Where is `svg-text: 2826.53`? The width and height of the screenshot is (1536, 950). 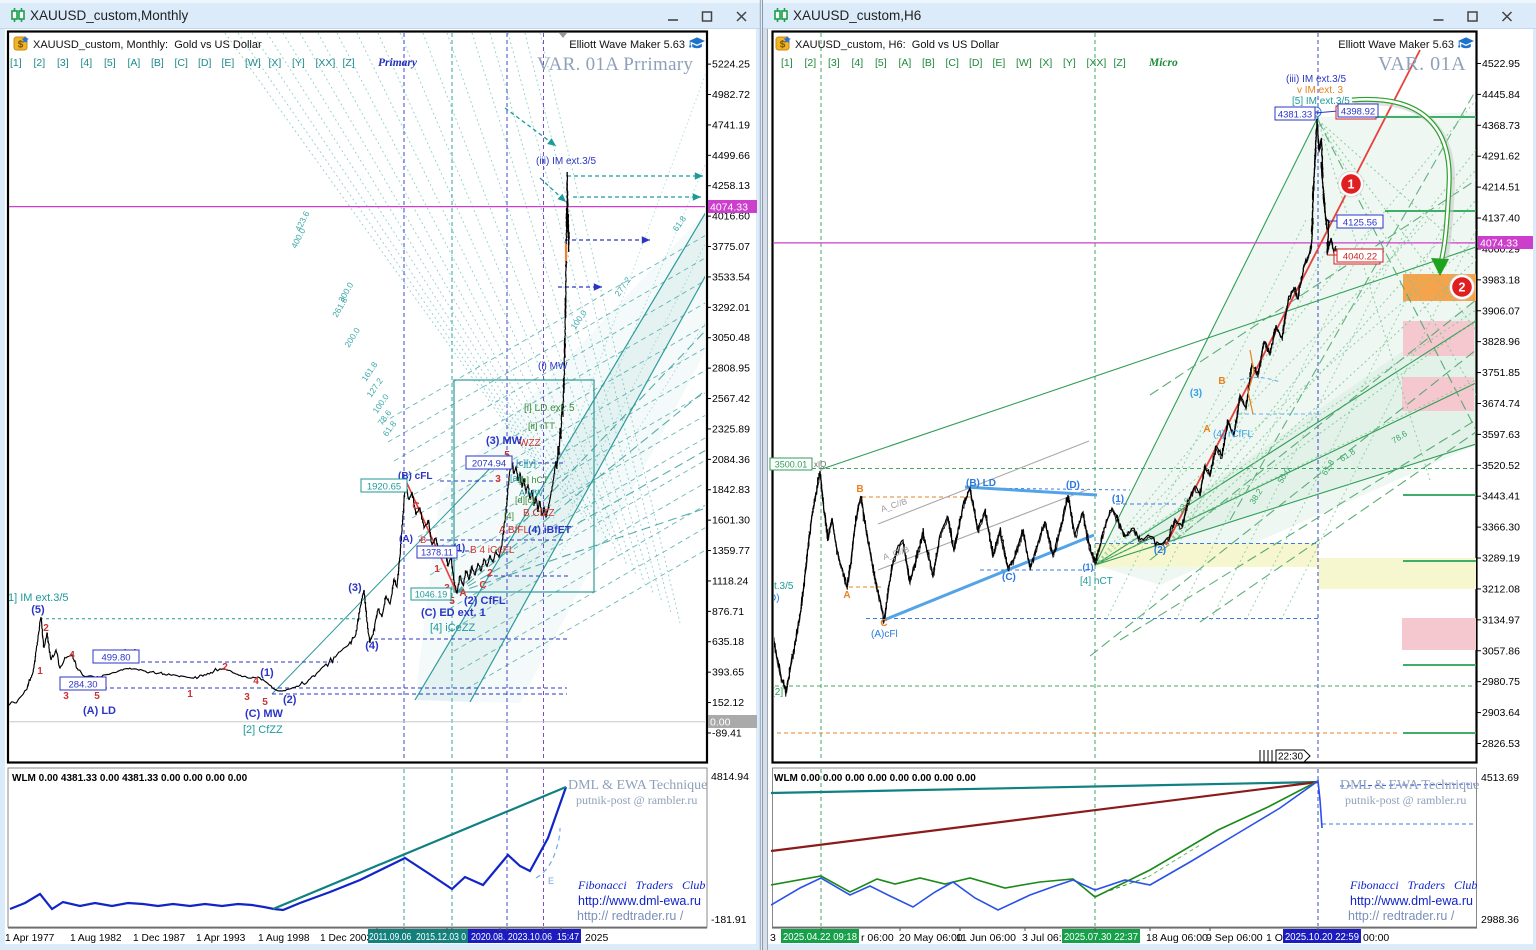
svg-text: 2826.53 is located at coordinates (1501, 744).